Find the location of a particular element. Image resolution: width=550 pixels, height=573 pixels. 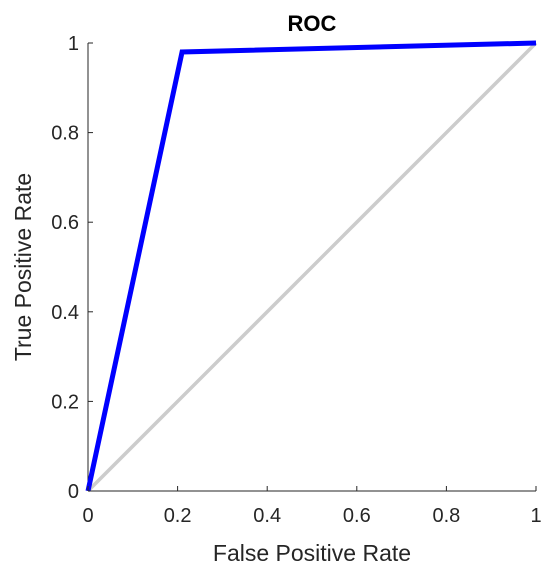

x-tick-label: 1 is located at coordinates (535, 516).